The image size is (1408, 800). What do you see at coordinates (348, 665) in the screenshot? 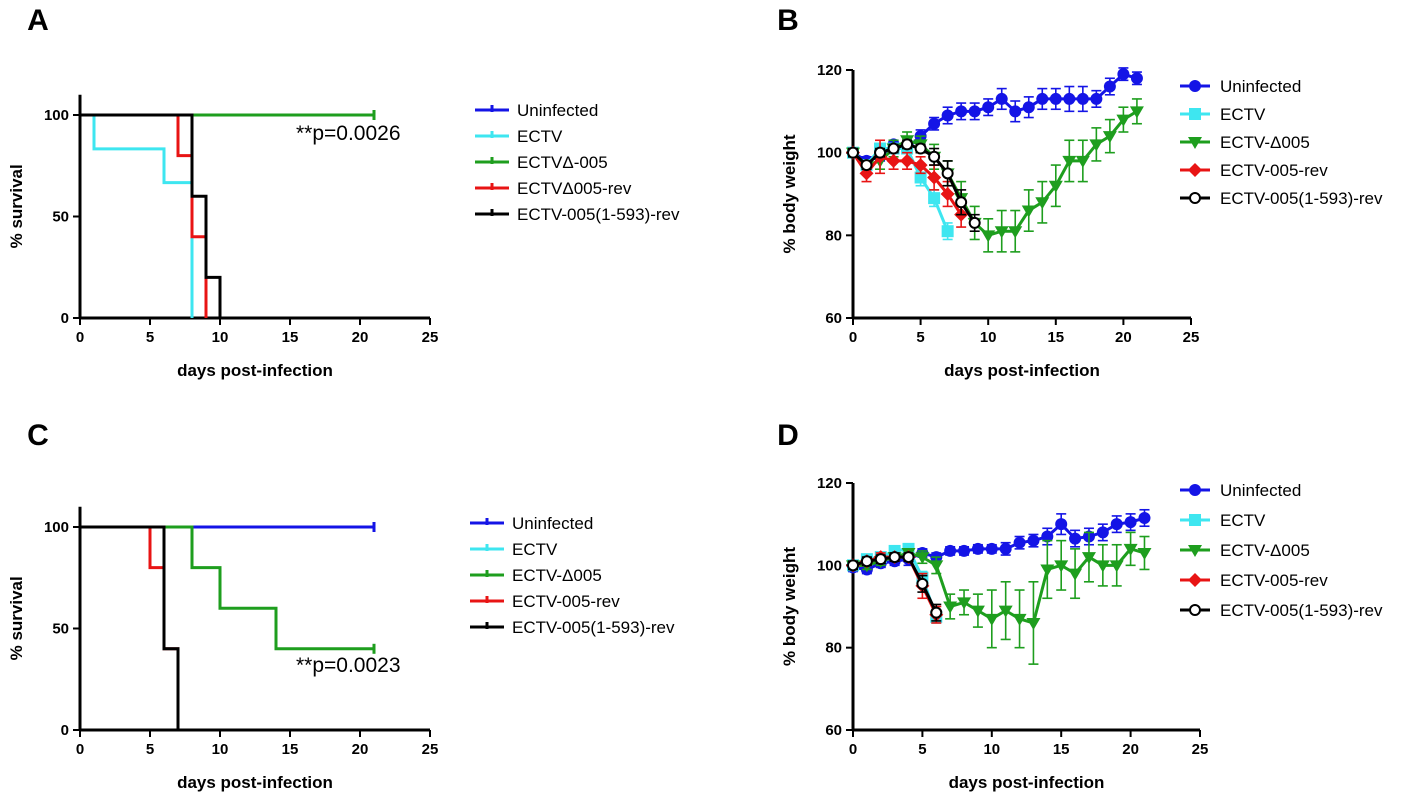
I see `p-value-annotation: **p=0.0023` at bounding box center [348, 665].